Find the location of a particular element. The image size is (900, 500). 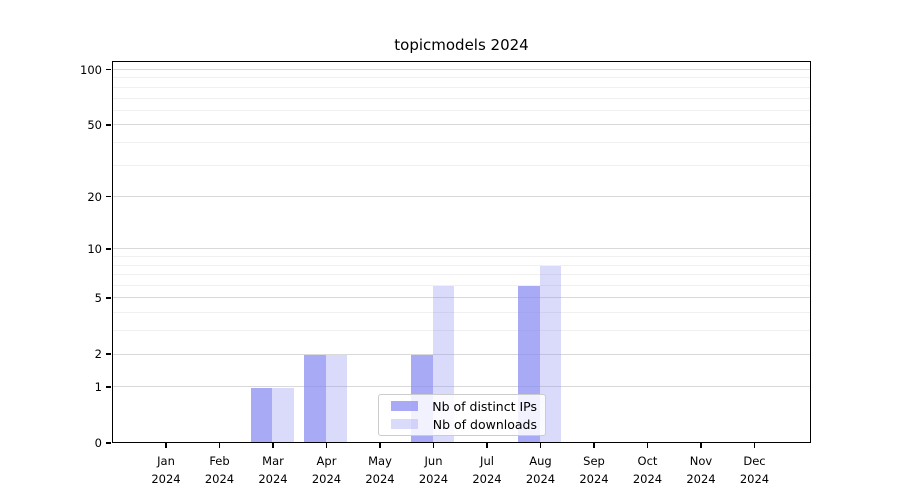

legend-label-distinct-ips: Nb of distinct IPs is located at coordinates (484, 406).